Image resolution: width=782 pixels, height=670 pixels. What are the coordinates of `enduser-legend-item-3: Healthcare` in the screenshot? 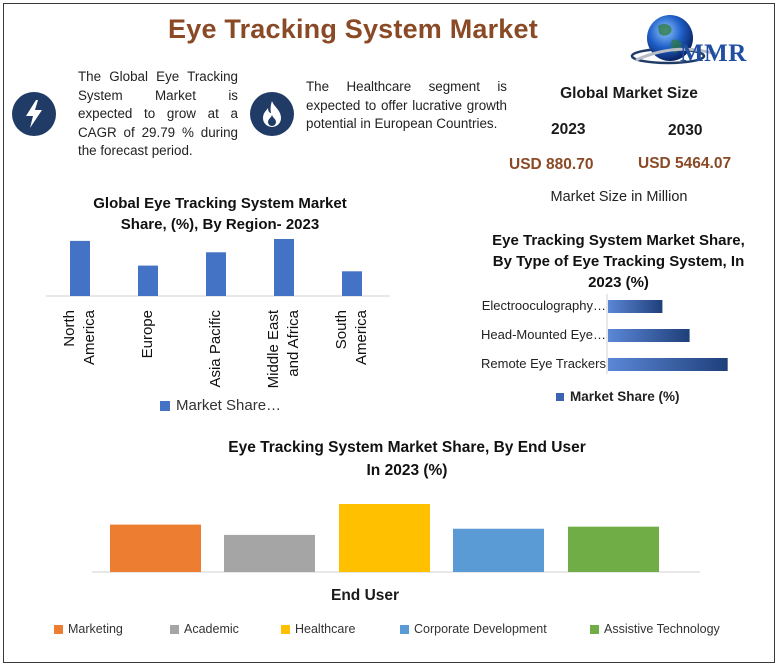 It's located at (318, 629).